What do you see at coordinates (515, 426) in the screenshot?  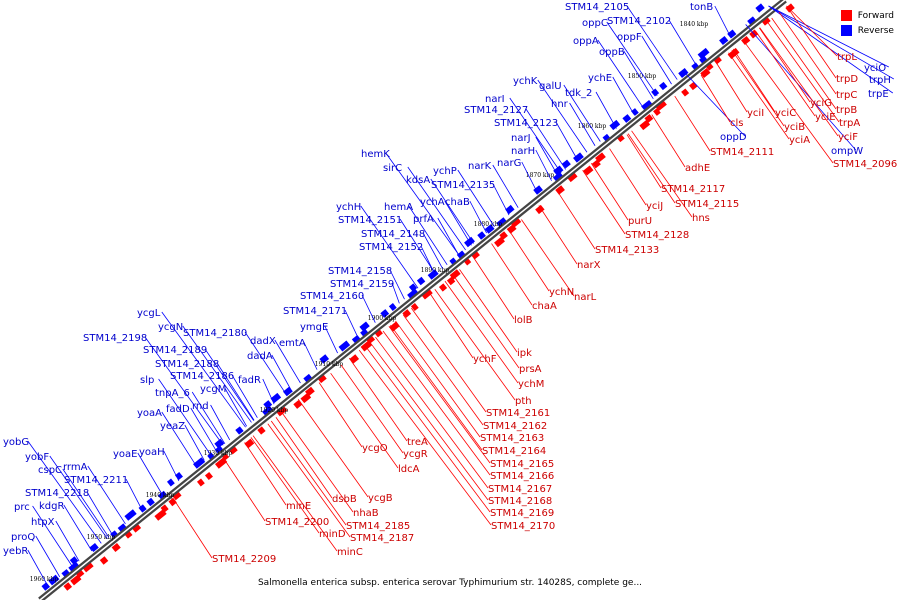 I see `gene-label-stm14_2162: STM14_2162` at bounding box center [515, 426].